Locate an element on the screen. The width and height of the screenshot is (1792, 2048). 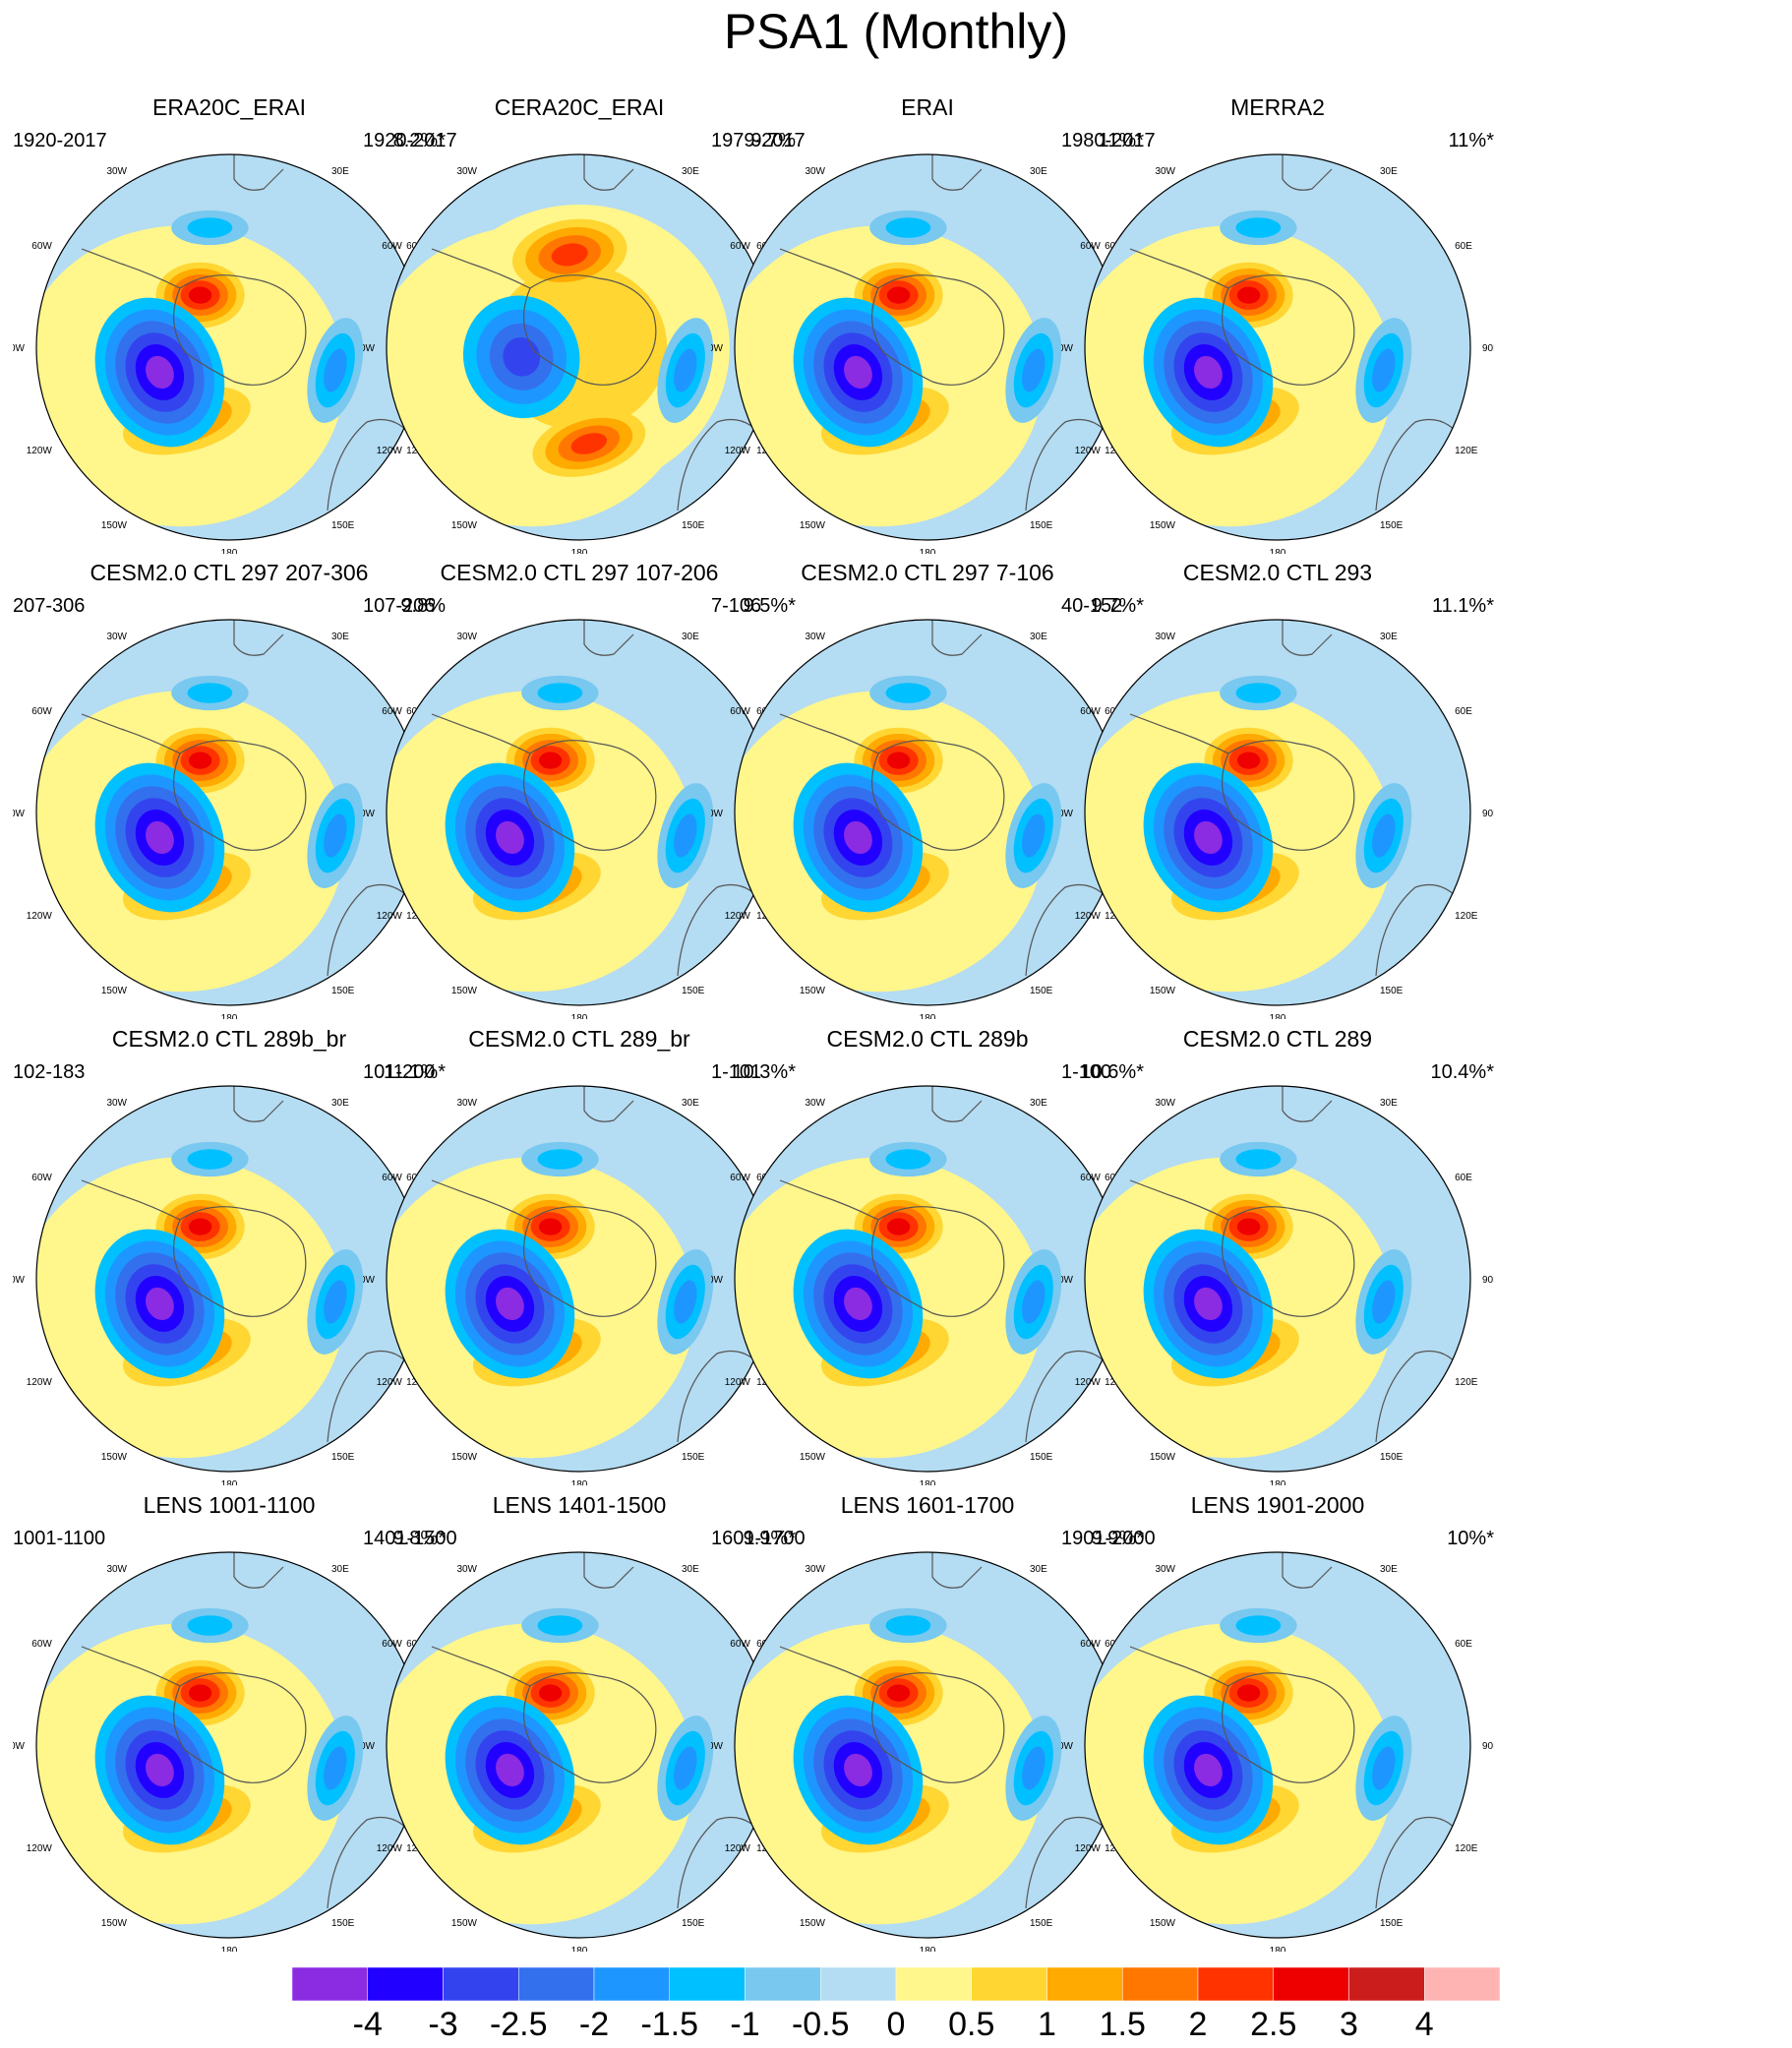
panel-title: CESM2.0 CTL 289b is located at coordinates (927, 1039).